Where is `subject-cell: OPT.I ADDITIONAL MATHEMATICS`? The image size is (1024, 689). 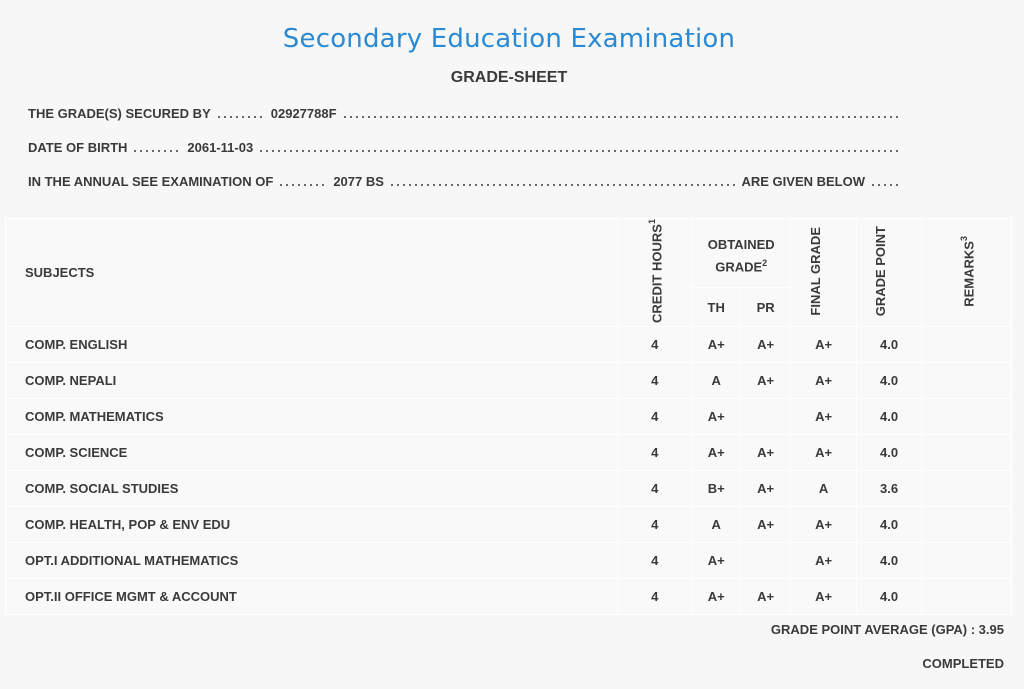 subject-cell: OPT.I ADDITIONAL MATHEMATICS is located at coordinates (311, 560).